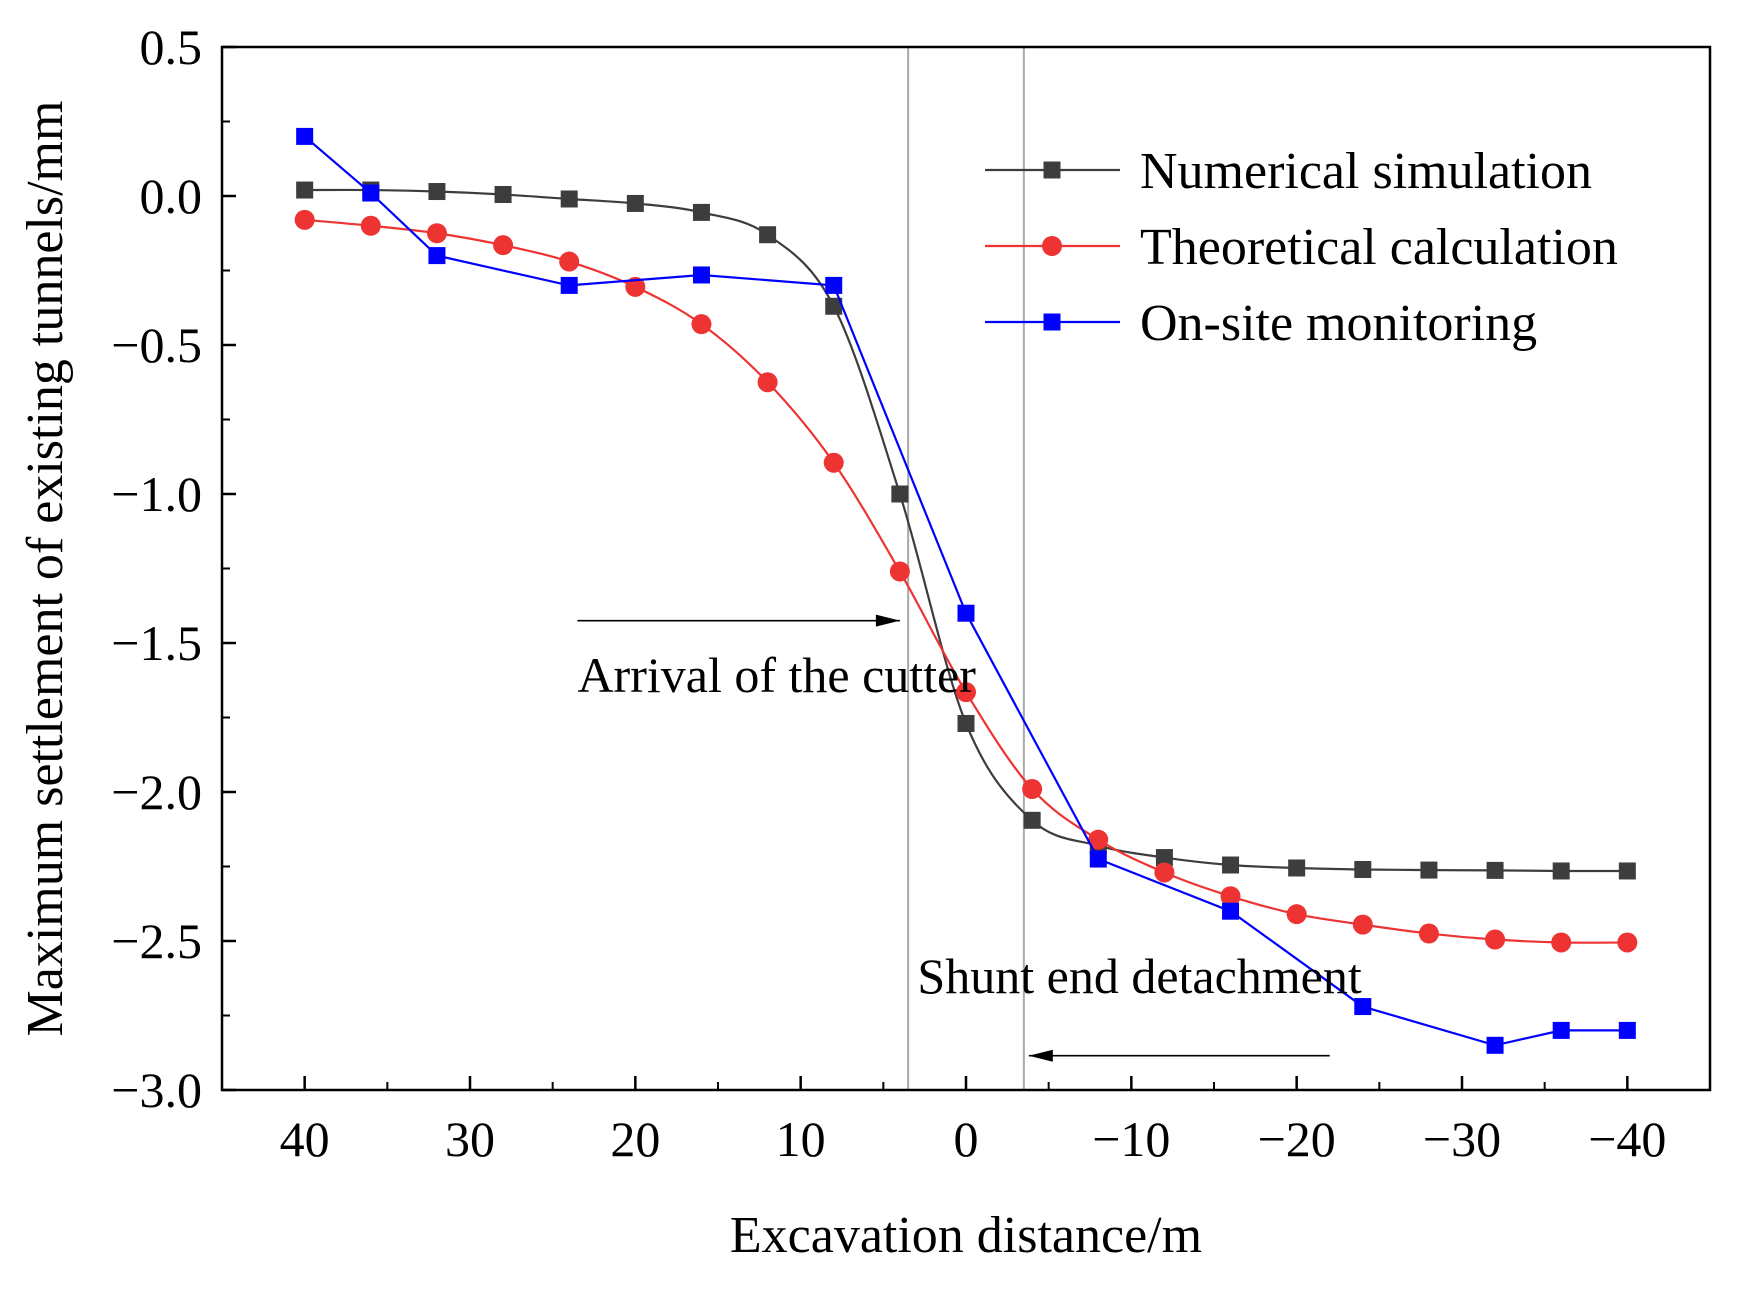 Image resolution: width=1746 pixels, height=1293 pixels. Describe the element at coordinates (1462, 1139) in the screenshot. I see `x-tick-label: −30` at that location.